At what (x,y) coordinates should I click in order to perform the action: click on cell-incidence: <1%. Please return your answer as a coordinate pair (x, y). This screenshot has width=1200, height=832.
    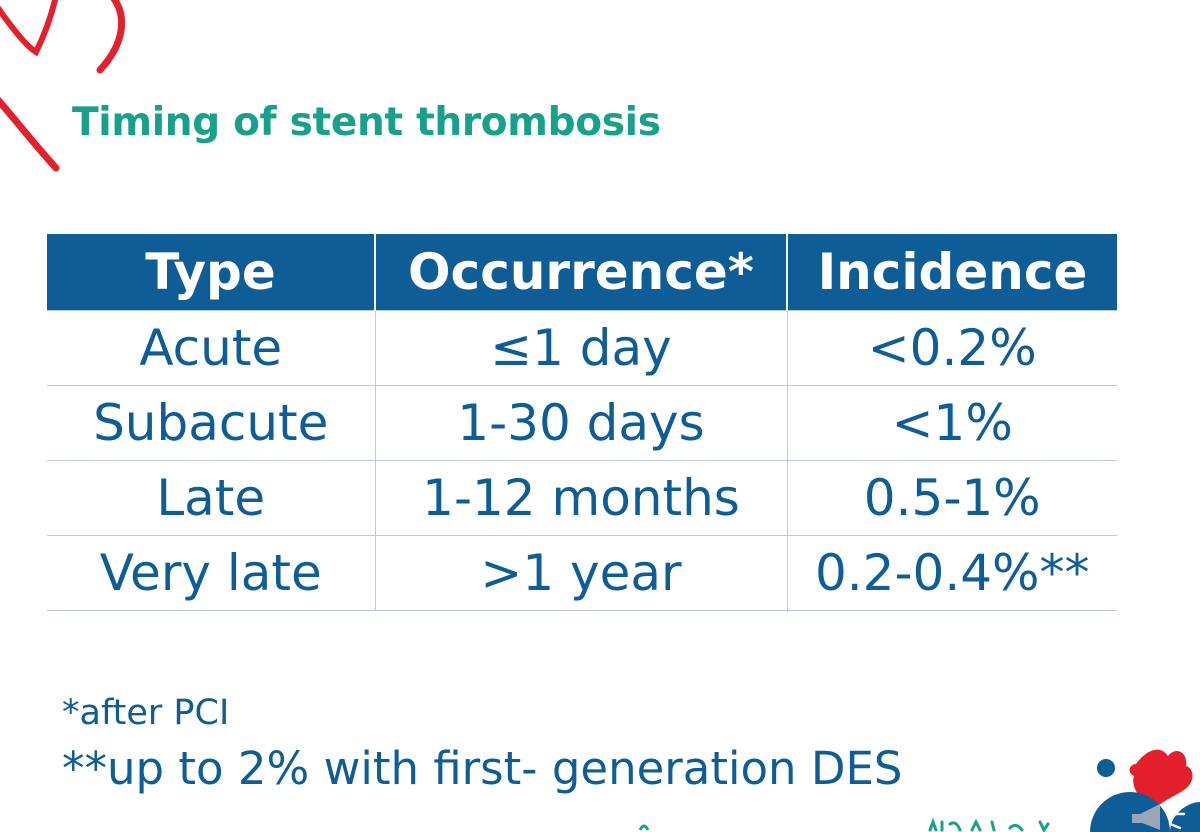
    Looking at the image, I should click on (951, 423).